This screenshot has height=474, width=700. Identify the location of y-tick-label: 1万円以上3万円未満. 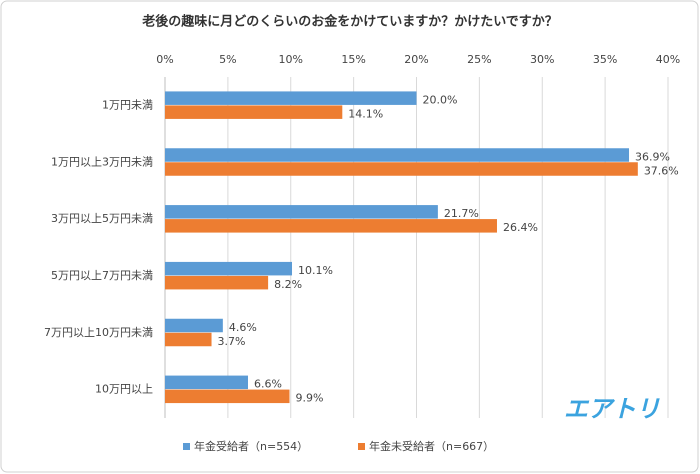
(102, 161).